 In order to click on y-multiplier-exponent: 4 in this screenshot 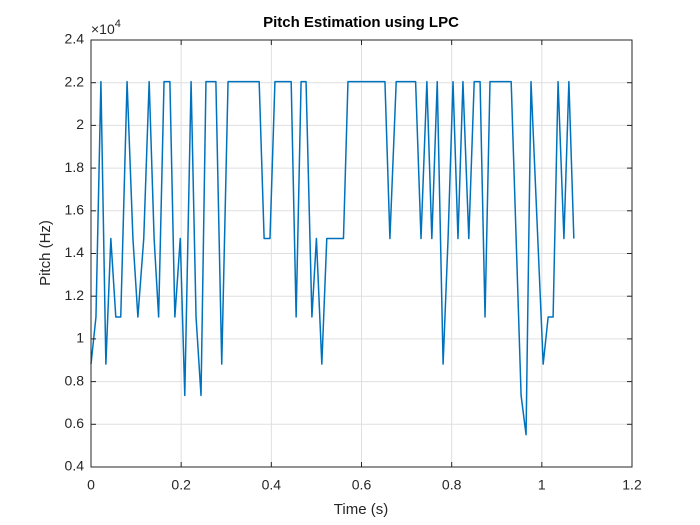, I will do `click(118, 24)`.